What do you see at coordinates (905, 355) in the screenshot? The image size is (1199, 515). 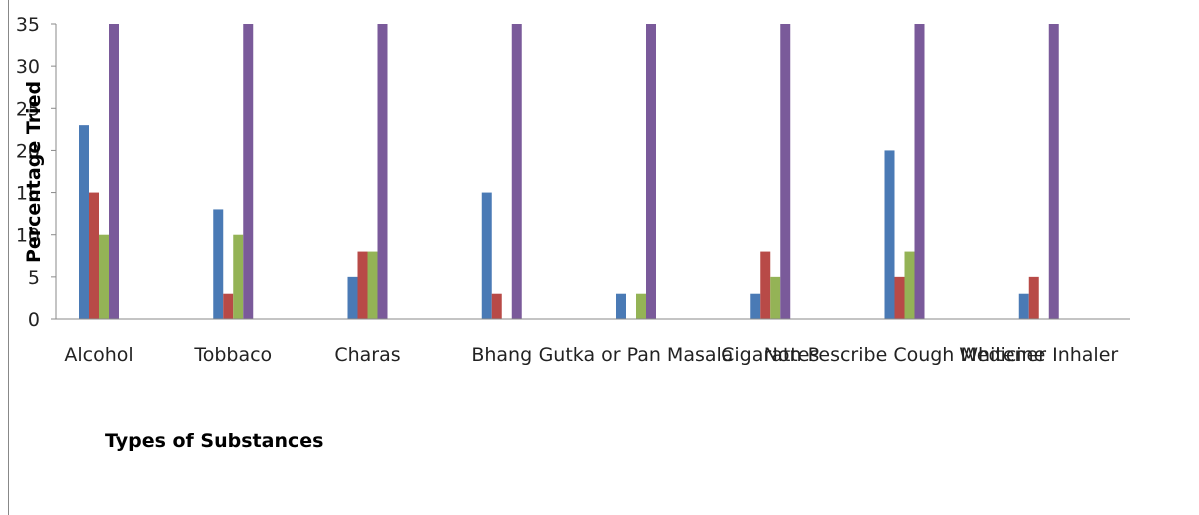 I see `category-label-6: Non Pescribe Cough Medicine` at bounding box center [905, 355].